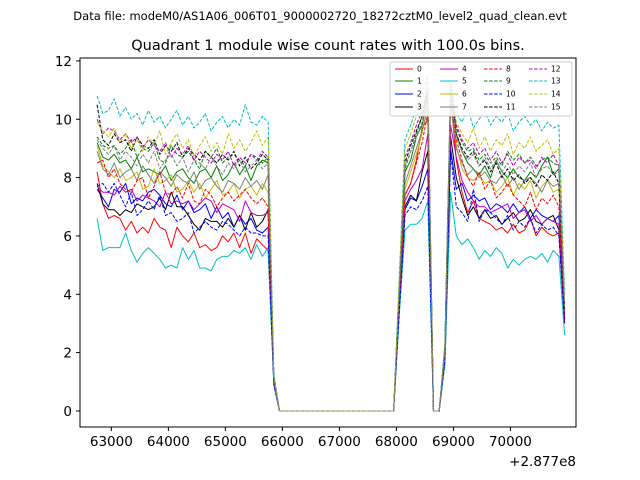 This screenshot has width=640, height=480. Describe the element at coordinates (511, 107) in the screenshot. I see `legend-label-11: 11` at that location.